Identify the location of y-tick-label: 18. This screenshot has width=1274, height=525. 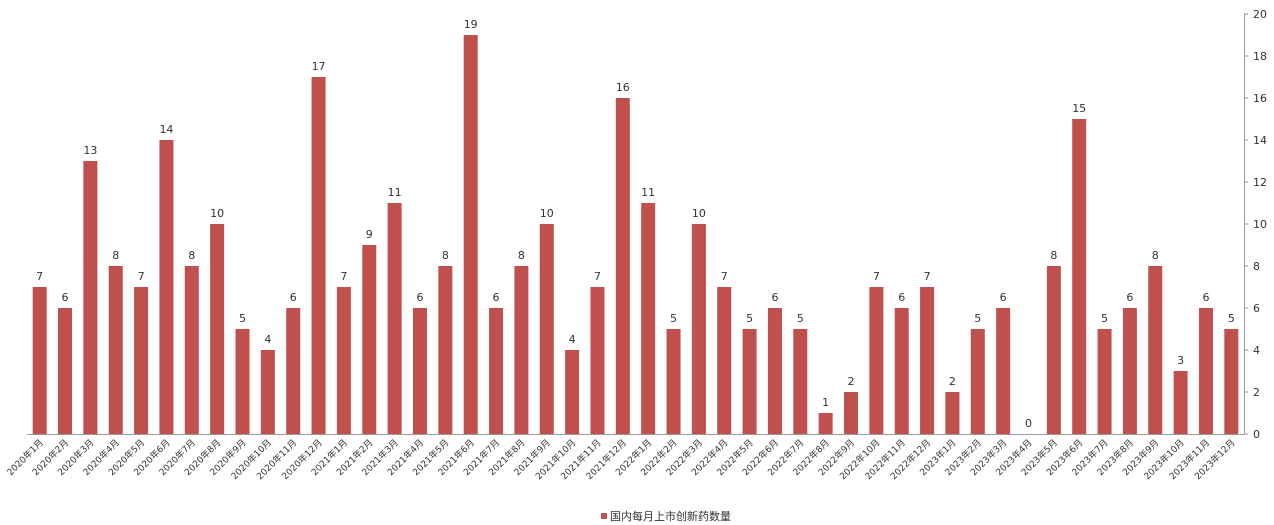
(1260, 56).